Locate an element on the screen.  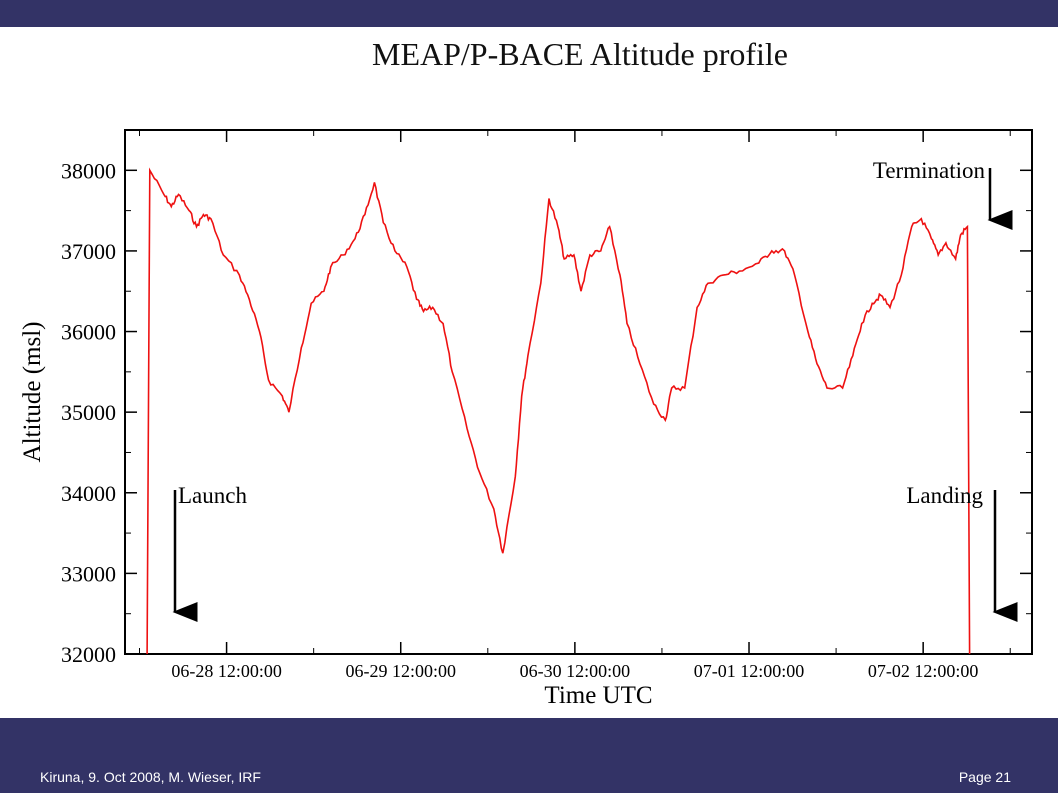
top-bar is located at coordinates (529, 13).